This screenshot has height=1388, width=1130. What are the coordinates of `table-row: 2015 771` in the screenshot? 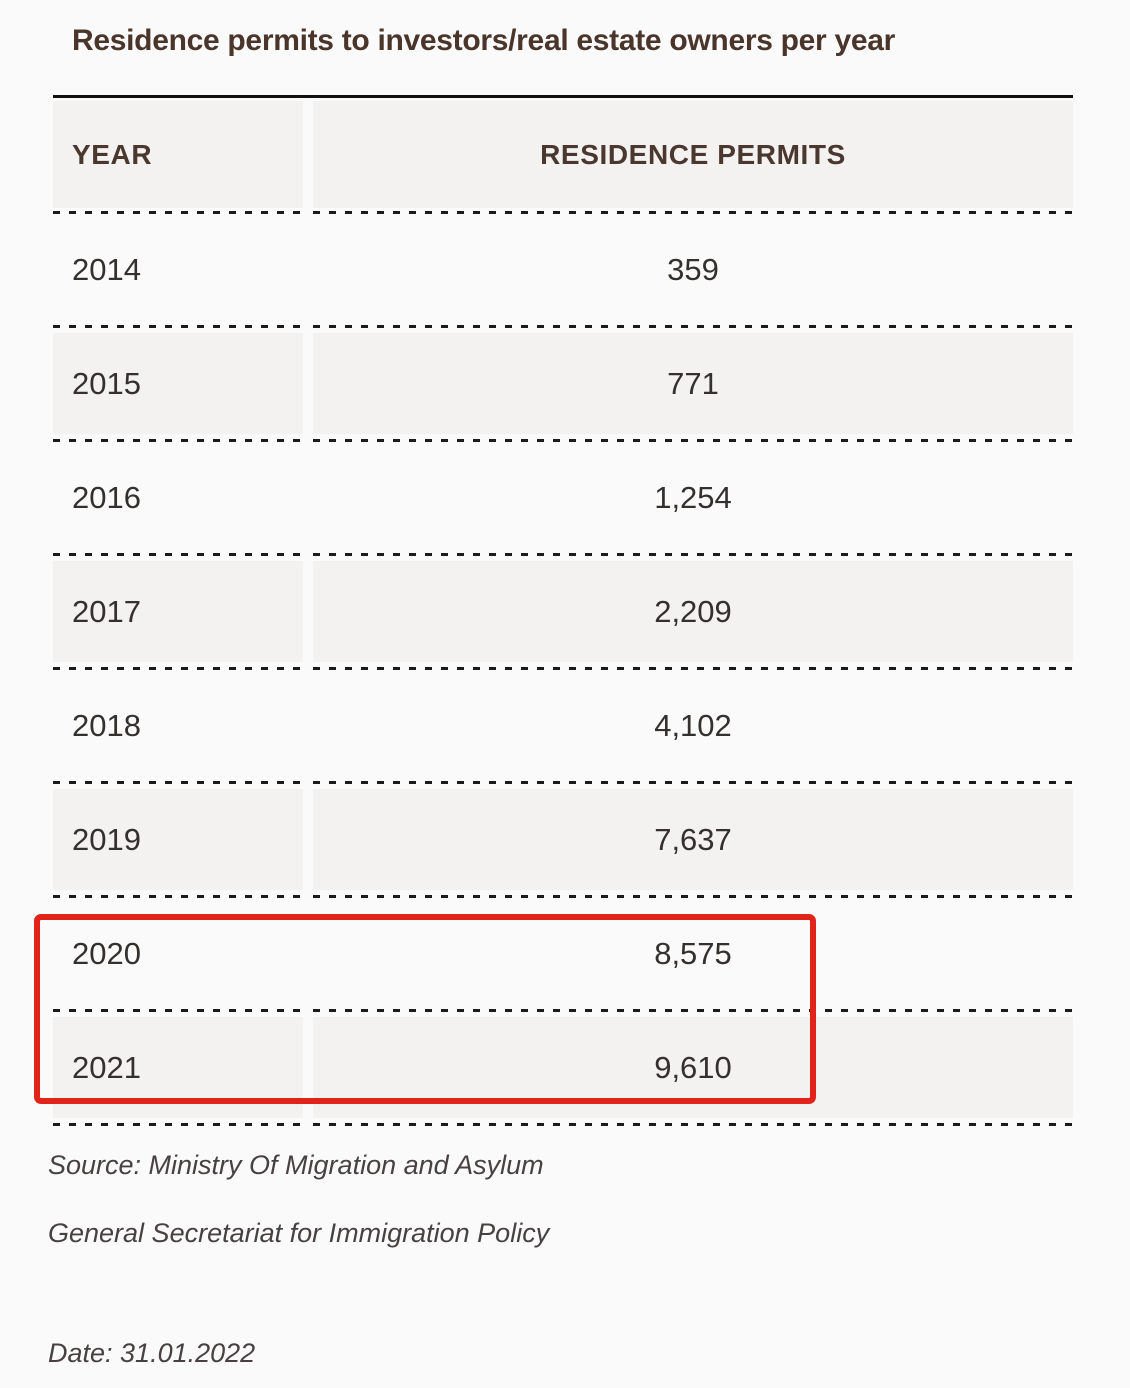 It's located at (563, 383).